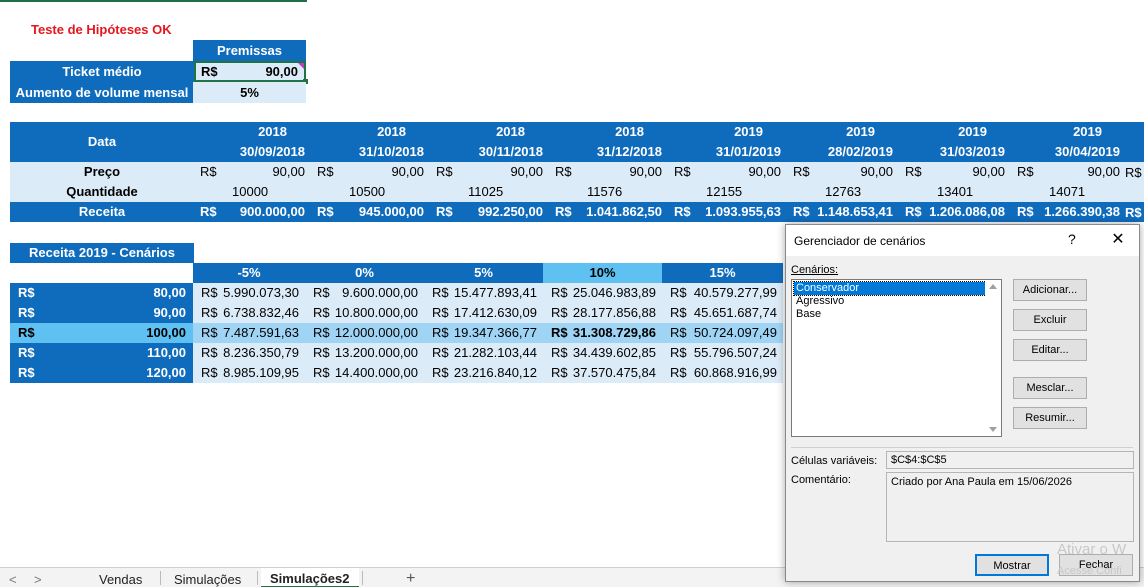  I want to click on scenario-column-header: 15%, so click(722, 272).